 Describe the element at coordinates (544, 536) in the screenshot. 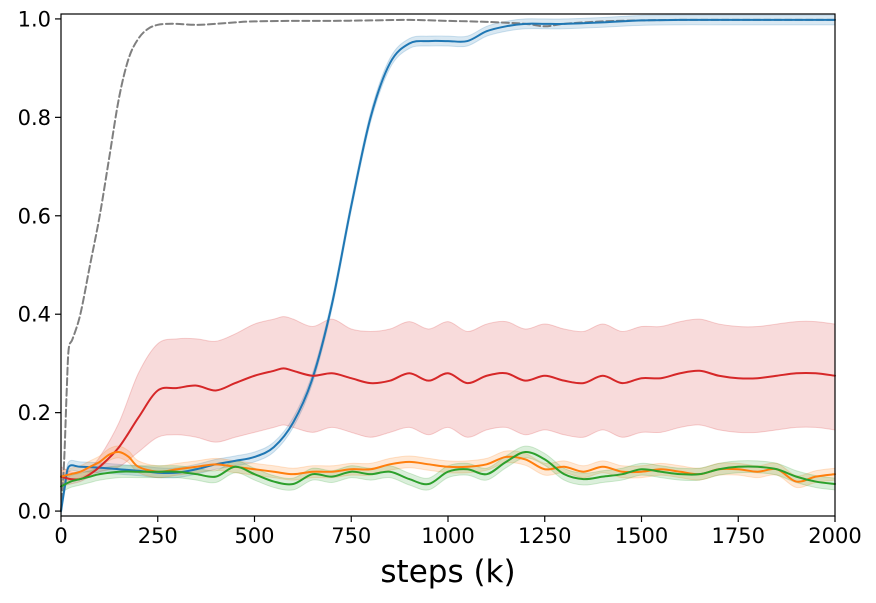

I see `x-tick-label: 1250` at that location.